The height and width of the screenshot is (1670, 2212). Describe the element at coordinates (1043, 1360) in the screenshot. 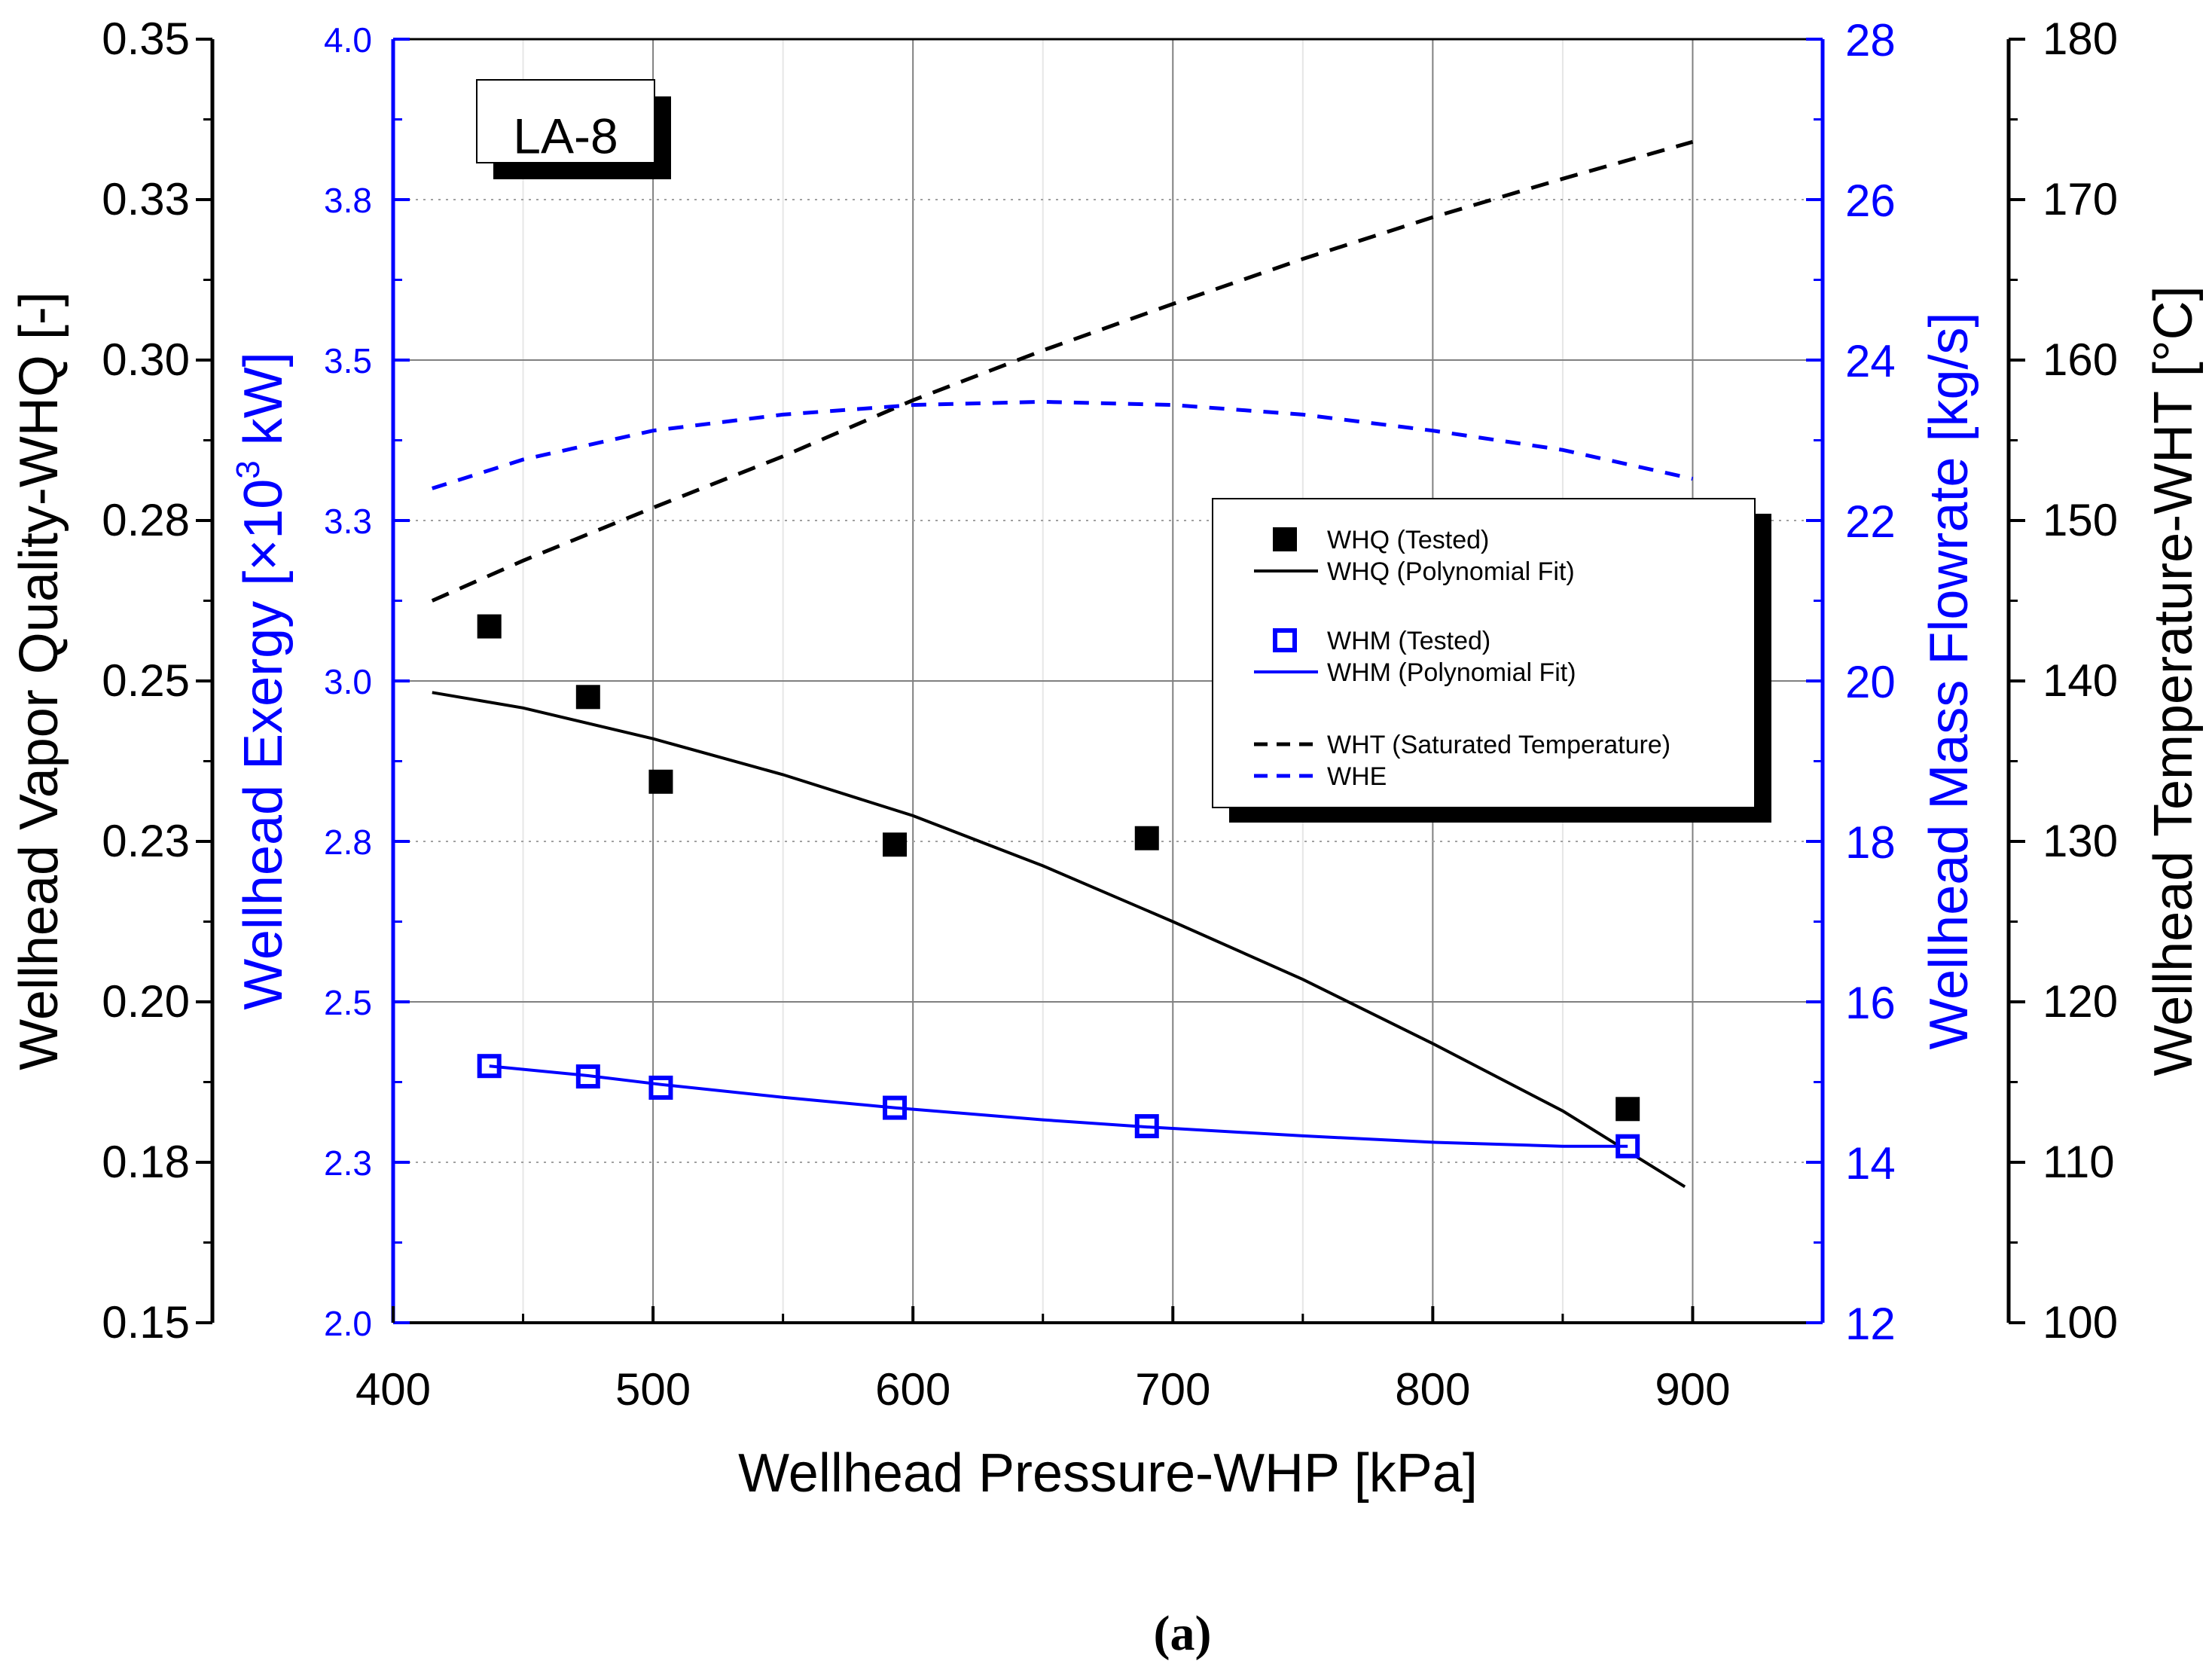

I see `x-axis: 400 500 600 700 800 900` at that location.